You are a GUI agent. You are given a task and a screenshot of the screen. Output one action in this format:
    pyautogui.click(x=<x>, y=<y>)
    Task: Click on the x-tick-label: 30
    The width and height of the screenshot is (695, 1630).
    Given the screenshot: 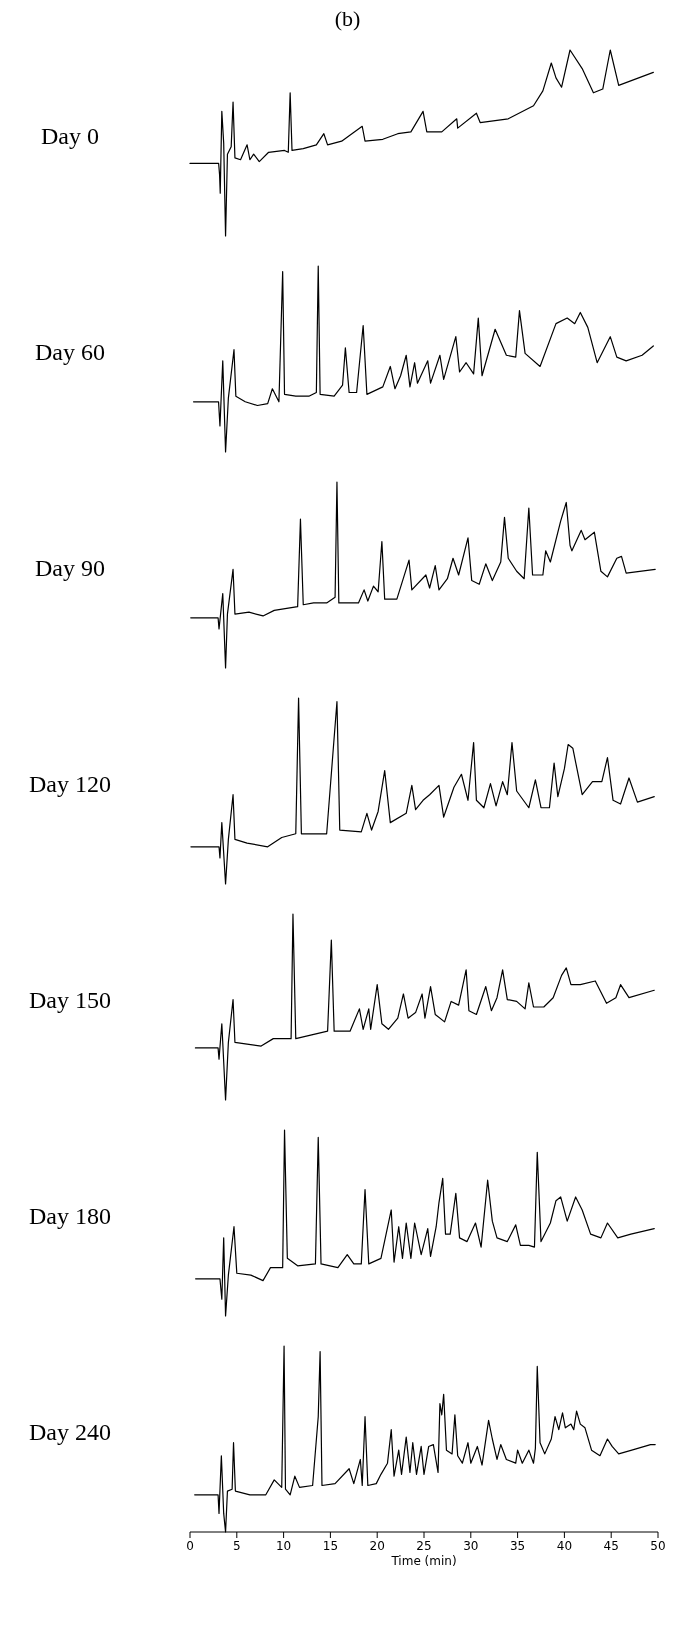 What is the action you would take?
    pyautogui.click(x=471, y=1546)
    